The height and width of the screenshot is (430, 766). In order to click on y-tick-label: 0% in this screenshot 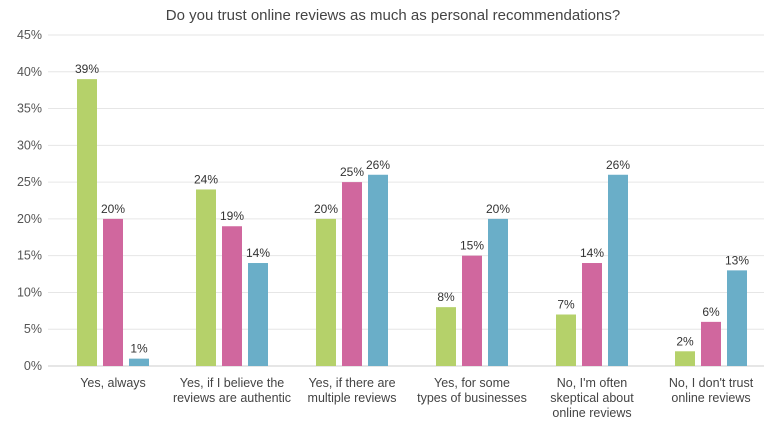, I will do `click(33, 366)`.